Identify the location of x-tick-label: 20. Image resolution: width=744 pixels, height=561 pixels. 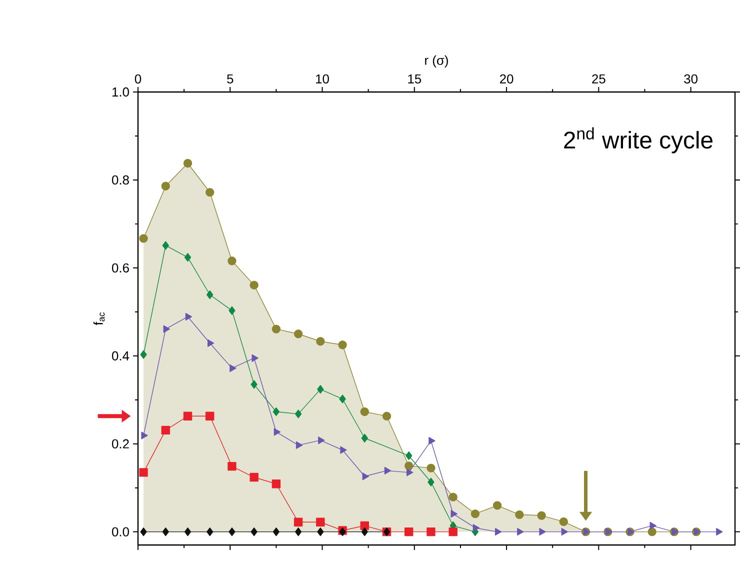
(507, 79).